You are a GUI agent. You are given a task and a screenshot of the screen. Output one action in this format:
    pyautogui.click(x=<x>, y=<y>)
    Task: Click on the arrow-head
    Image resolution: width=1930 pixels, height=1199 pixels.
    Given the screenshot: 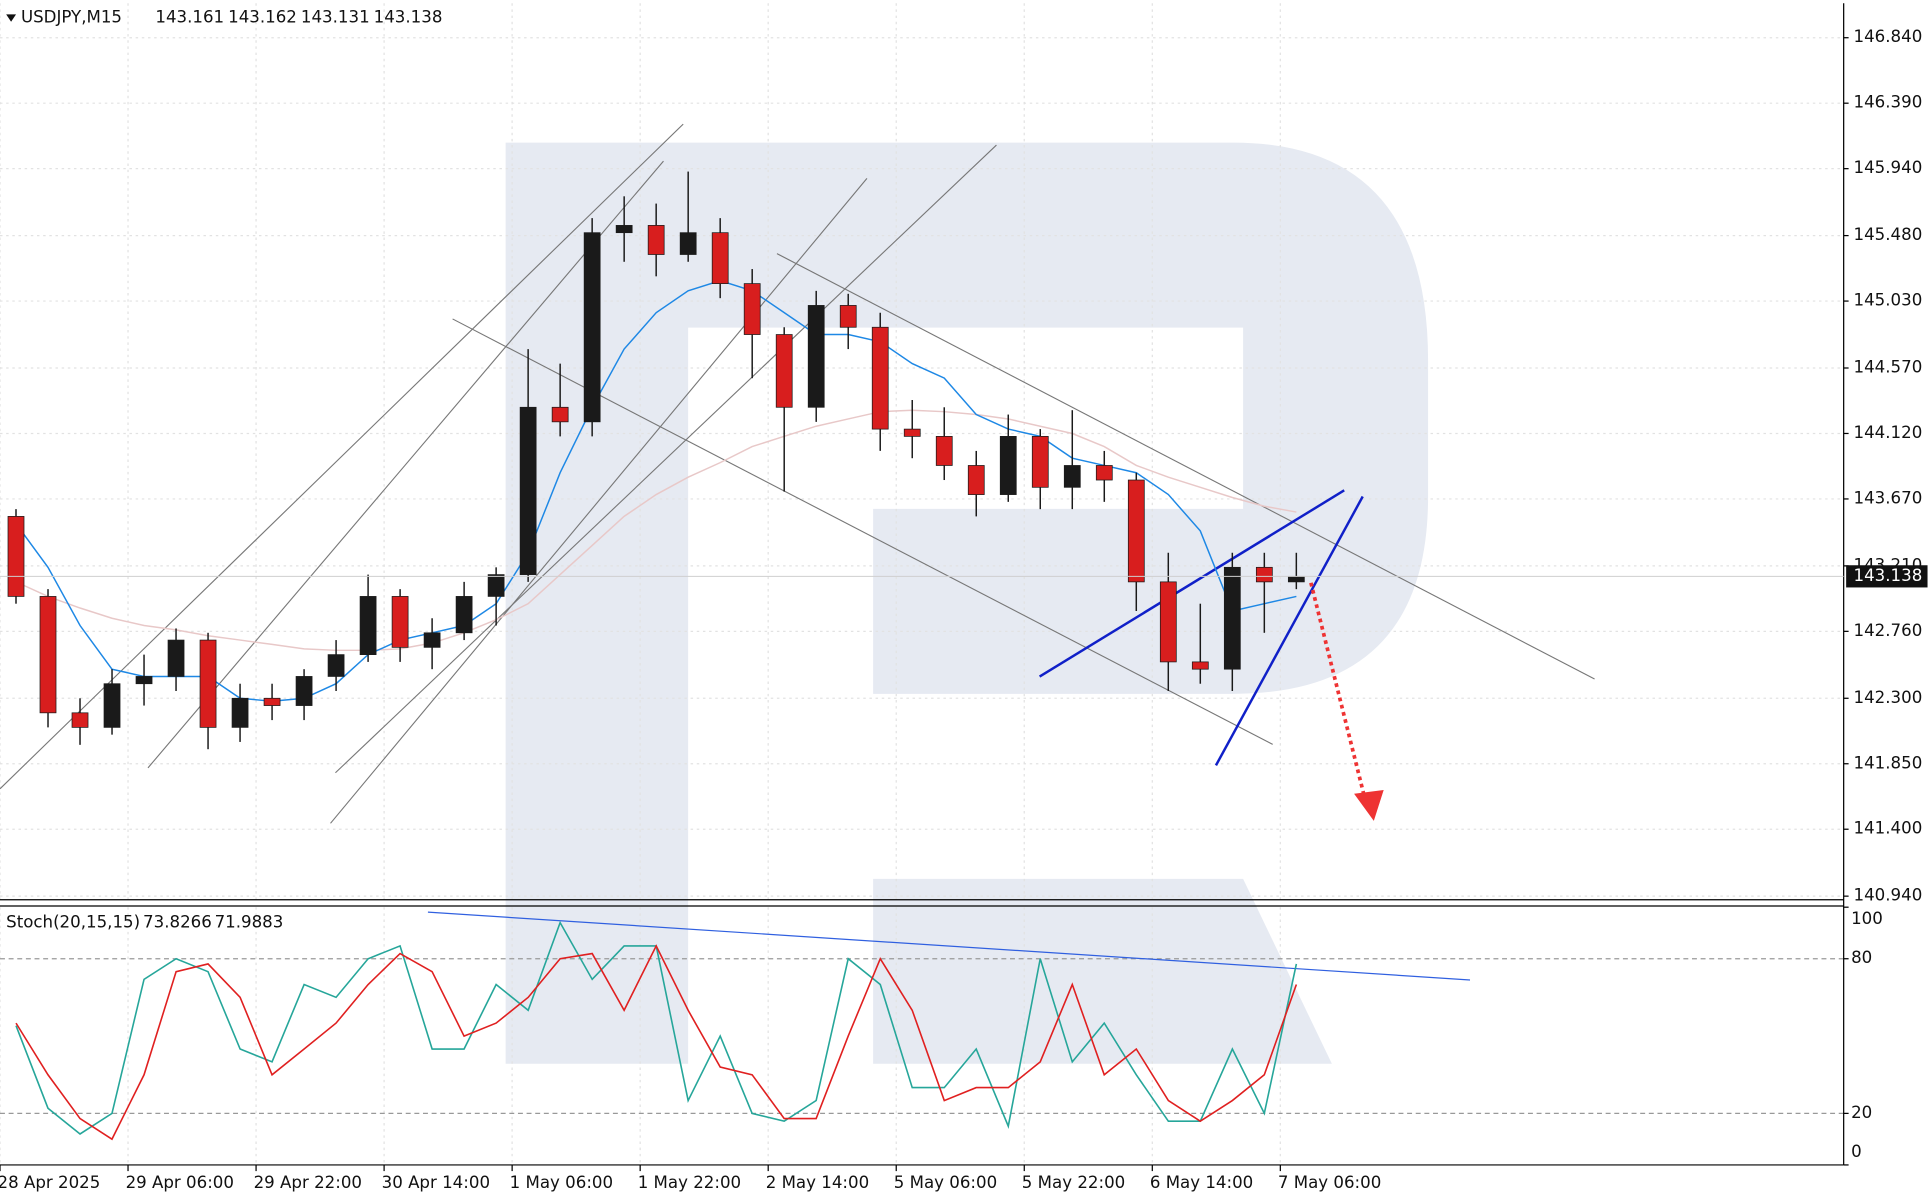 What is the action you would take?
    pyautogui.click(x=1369, y=805)
    